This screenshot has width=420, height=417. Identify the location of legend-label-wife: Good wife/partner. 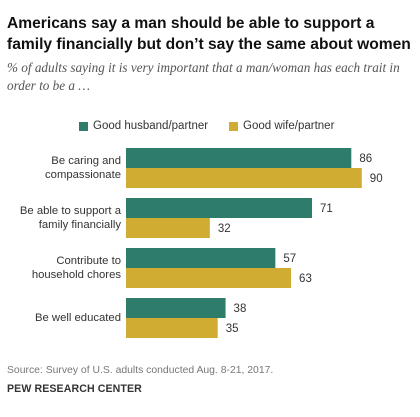
(289, 126).